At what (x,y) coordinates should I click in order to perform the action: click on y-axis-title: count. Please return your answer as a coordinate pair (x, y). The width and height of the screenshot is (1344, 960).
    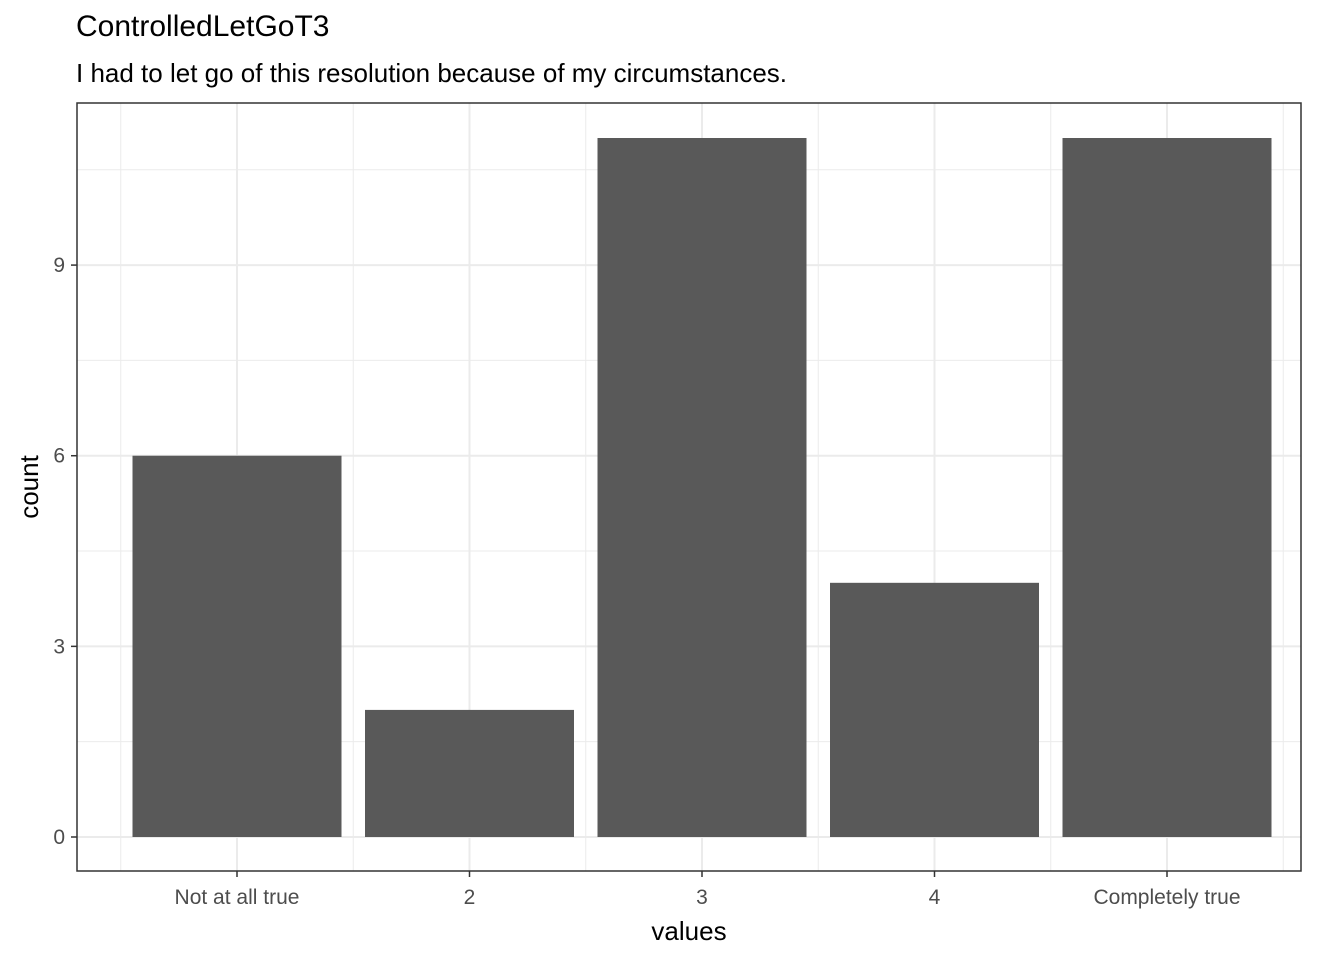
    Looking at the image, I should click on (29, 486).